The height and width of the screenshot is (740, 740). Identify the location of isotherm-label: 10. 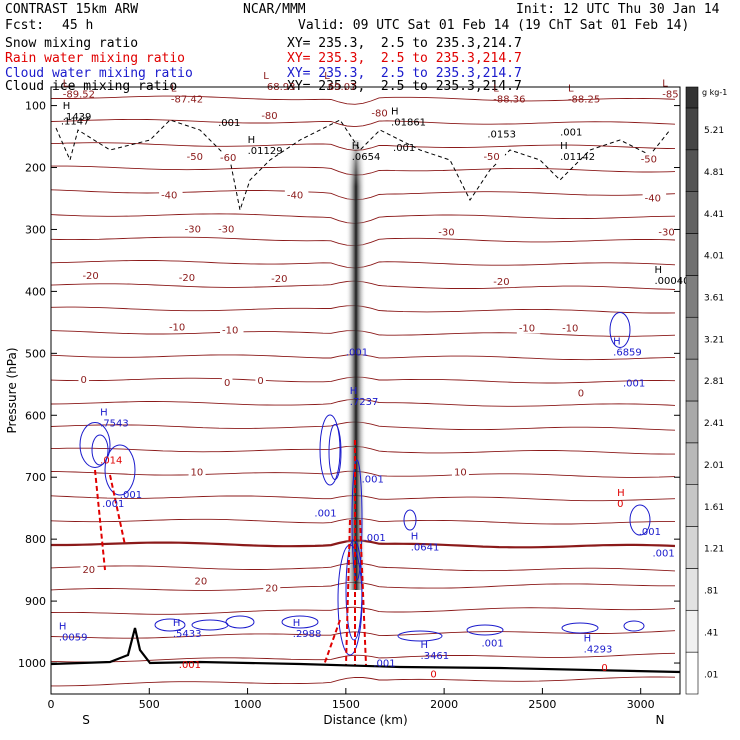
(197, 472).